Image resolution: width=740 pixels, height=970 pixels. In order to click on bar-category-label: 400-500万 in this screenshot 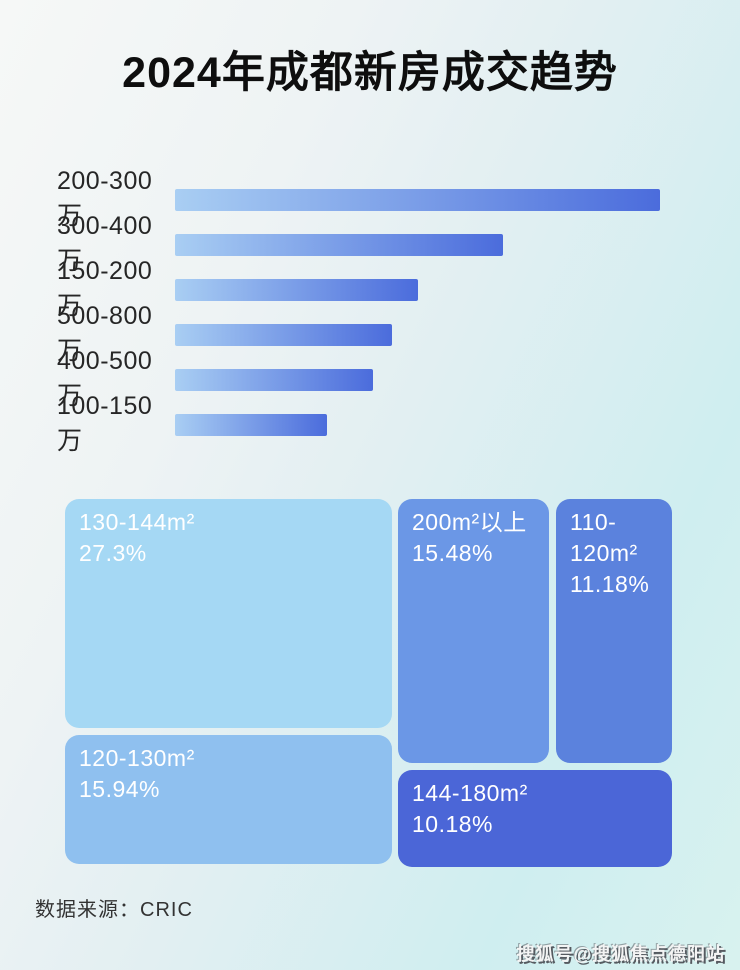, I will do `click(105, 378)`.